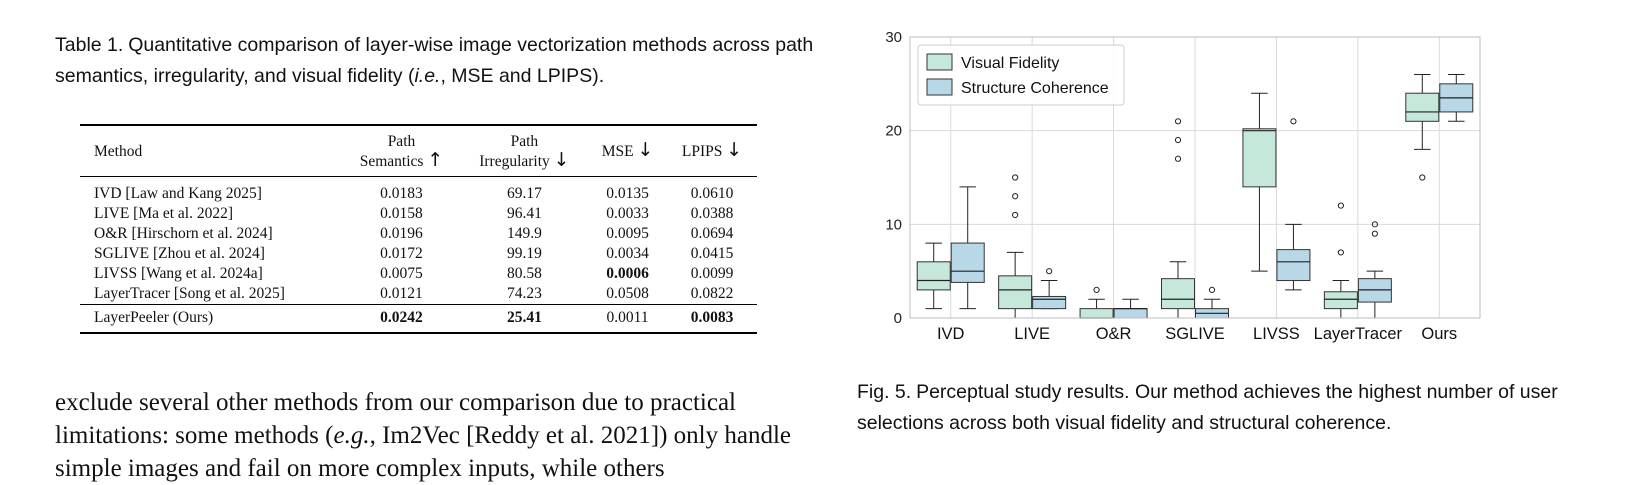 This screenshot has width=1635, height=485. What do you see at coordinates (435, 159) in the screenshot?
I see `up-arrow-icon: ↑` at bounding box center [435, 159].